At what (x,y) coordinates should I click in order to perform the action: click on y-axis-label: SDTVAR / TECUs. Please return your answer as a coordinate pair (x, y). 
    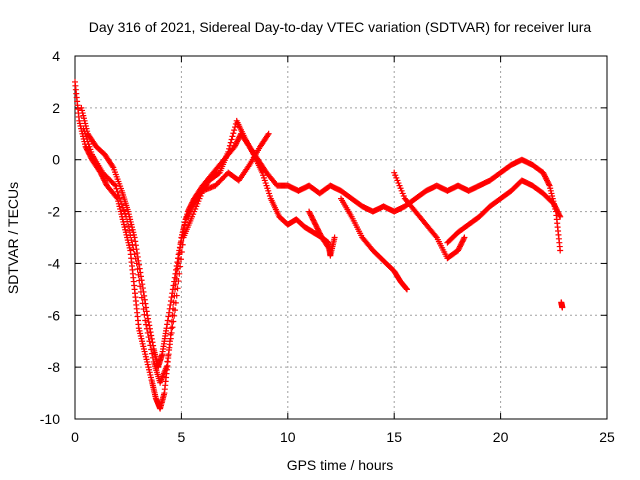
    Looking at the image, I should click on (13, 238).